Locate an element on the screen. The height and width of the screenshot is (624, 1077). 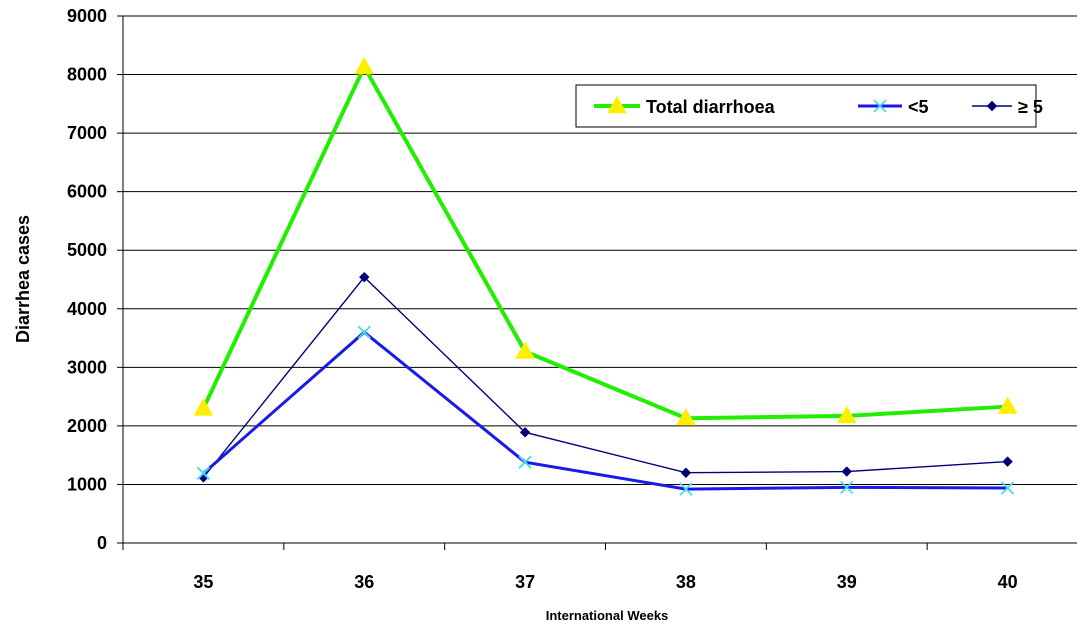
x-tick-label: 40 is located at coordinates (1008, 582).